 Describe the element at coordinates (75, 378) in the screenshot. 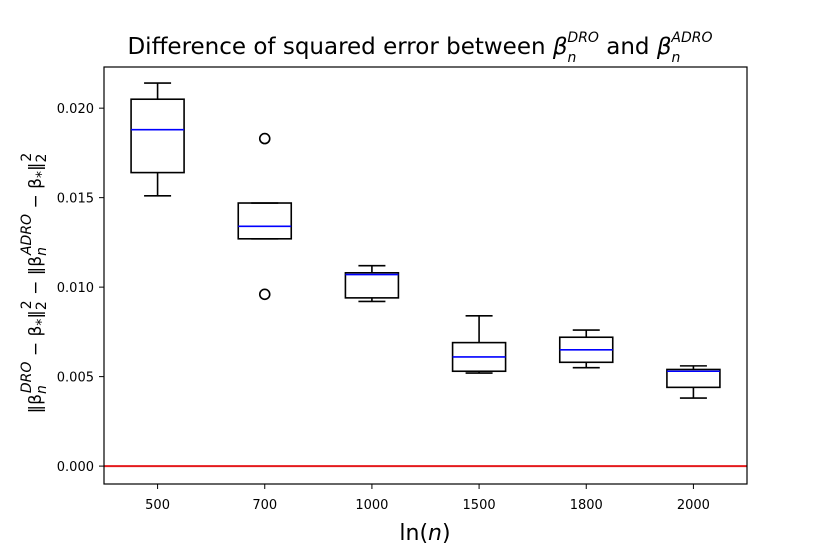

I see `y-tick-label: 0.005` at that location.